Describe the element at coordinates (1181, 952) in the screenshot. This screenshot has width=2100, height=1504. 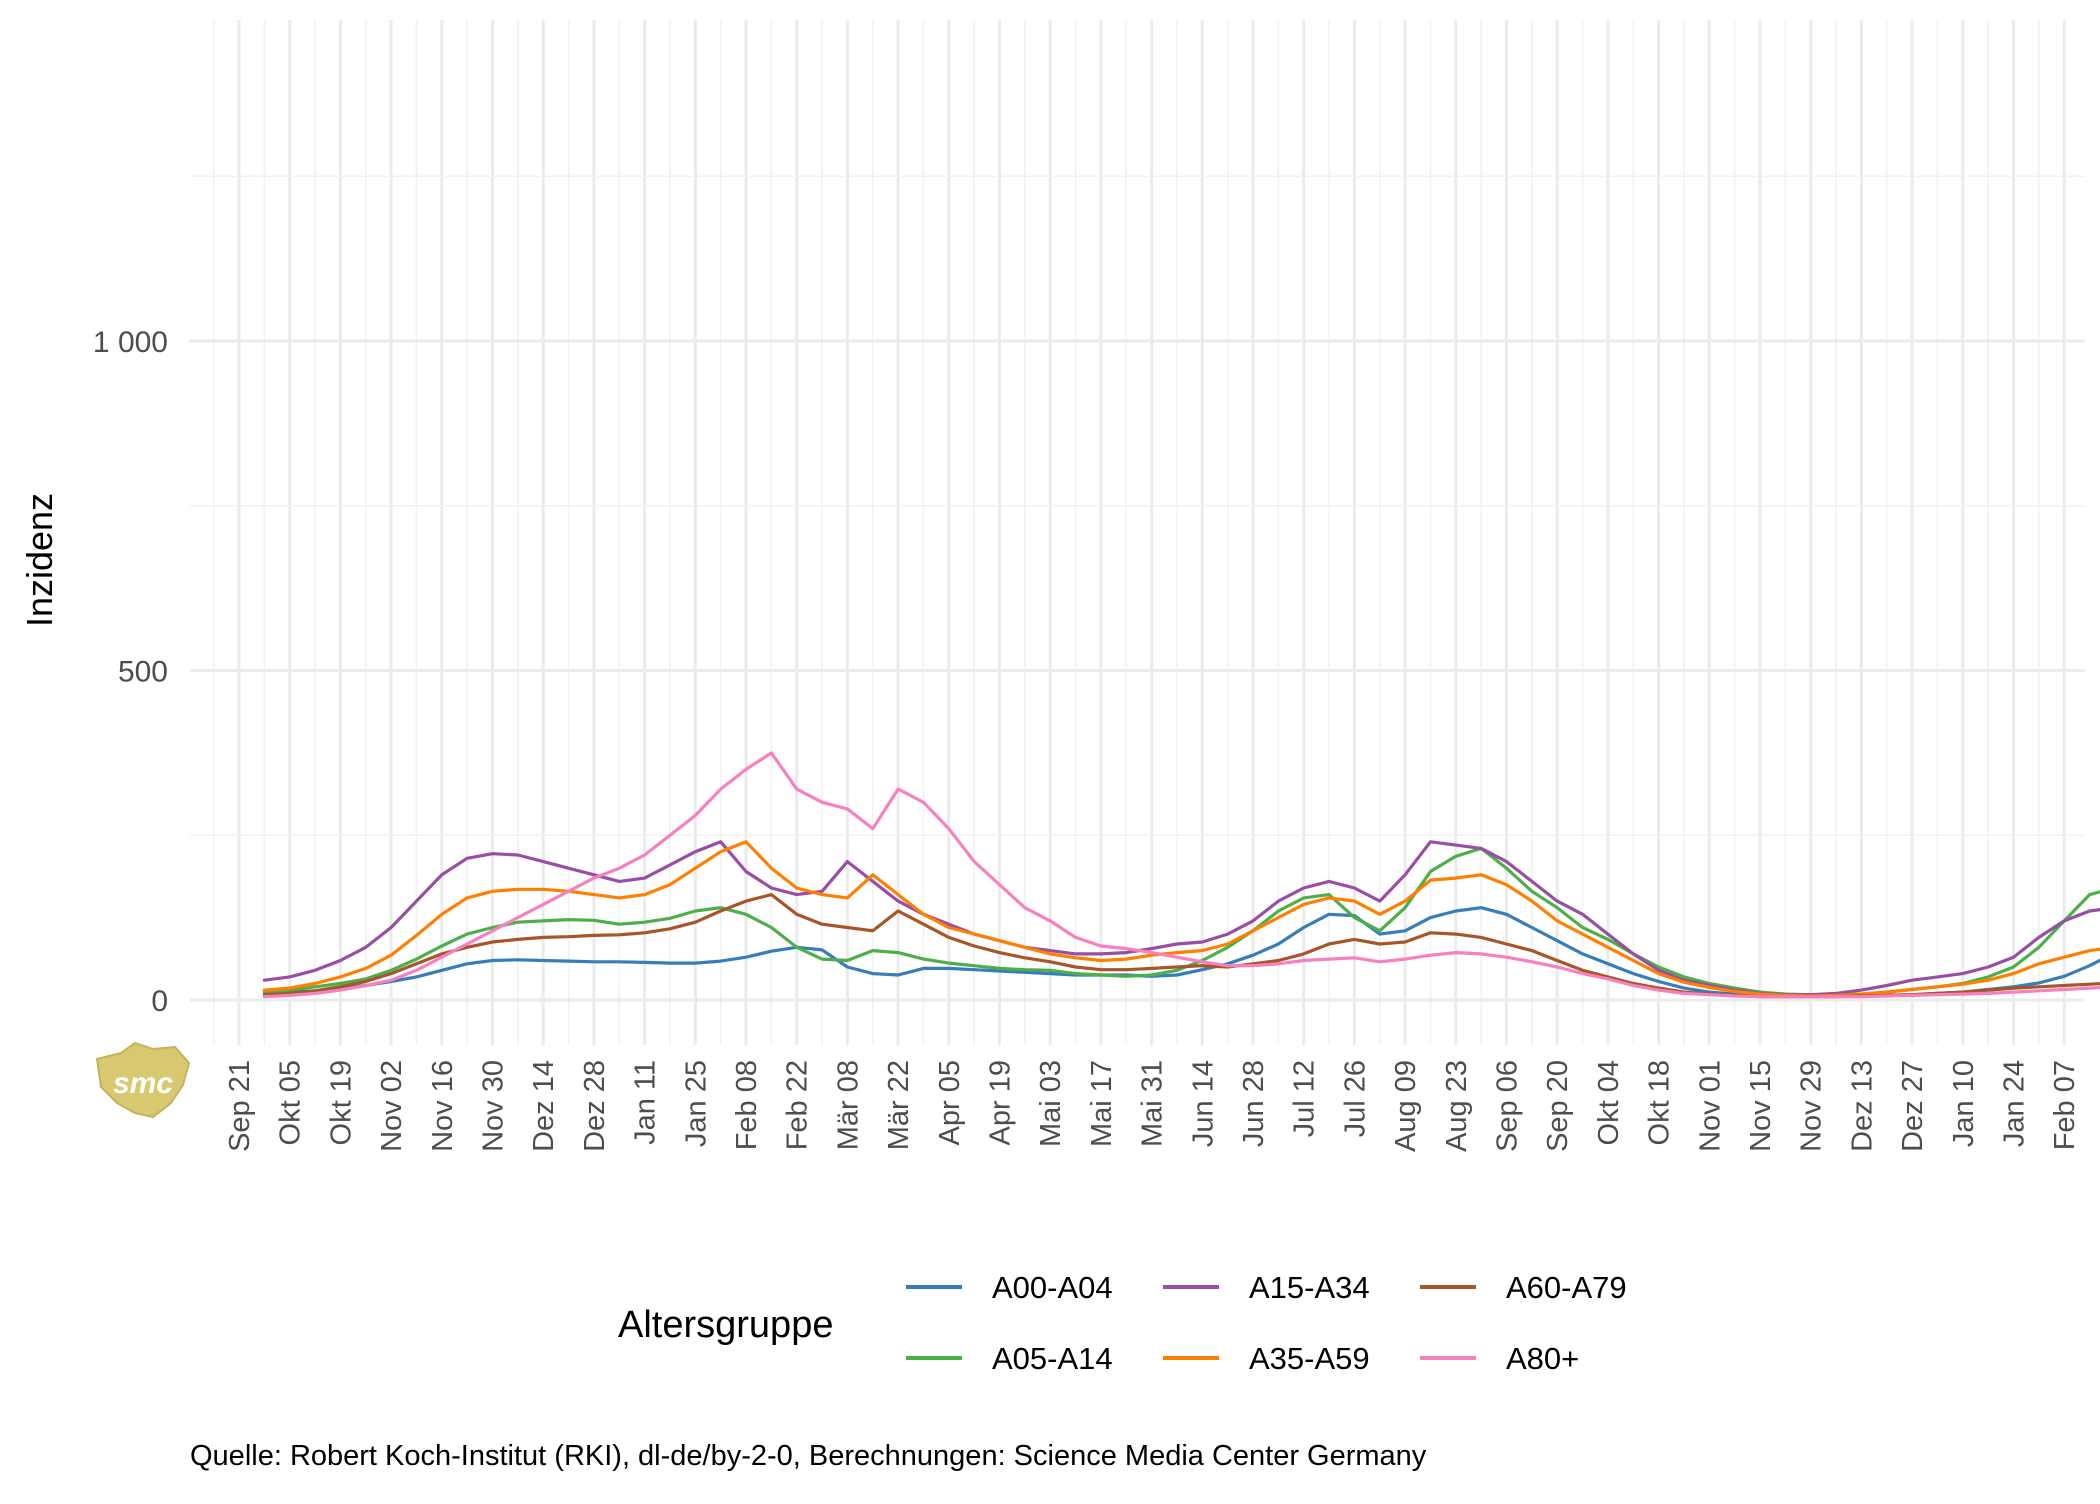
I see `series-line-a00-a04` at that location.